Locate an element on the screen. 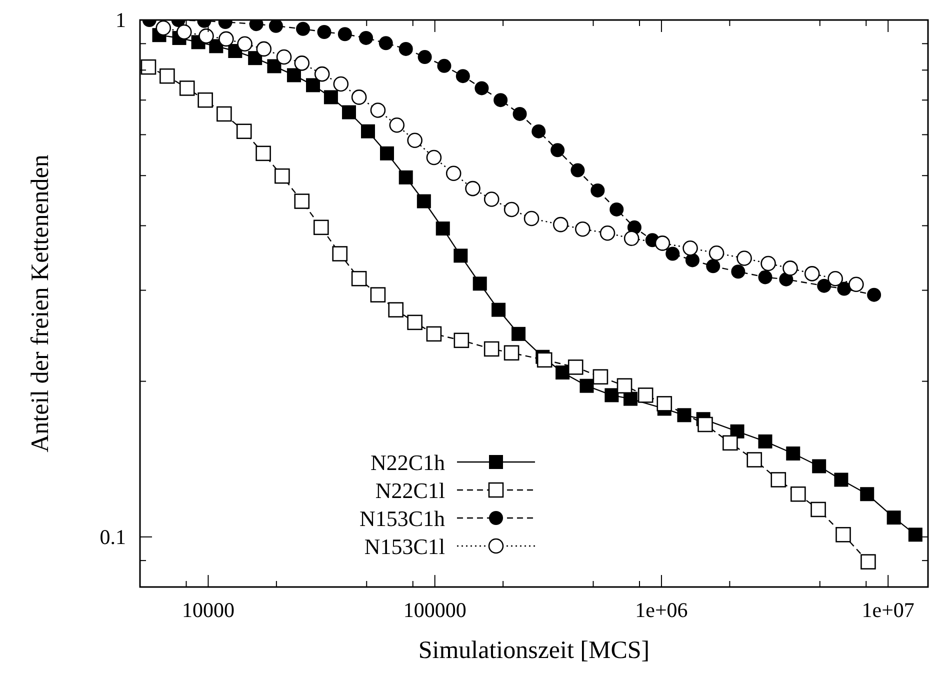  x-tick-label: 1e+07 is located at coordinates (888, 610).